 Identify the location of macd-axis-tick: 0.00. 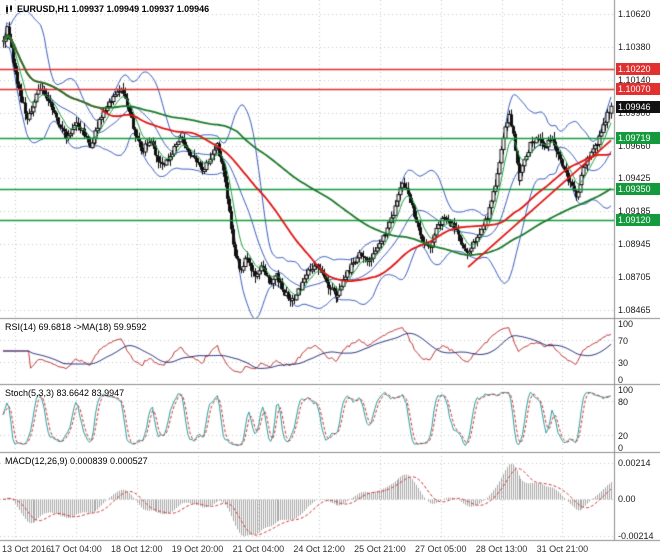
(627, 499).